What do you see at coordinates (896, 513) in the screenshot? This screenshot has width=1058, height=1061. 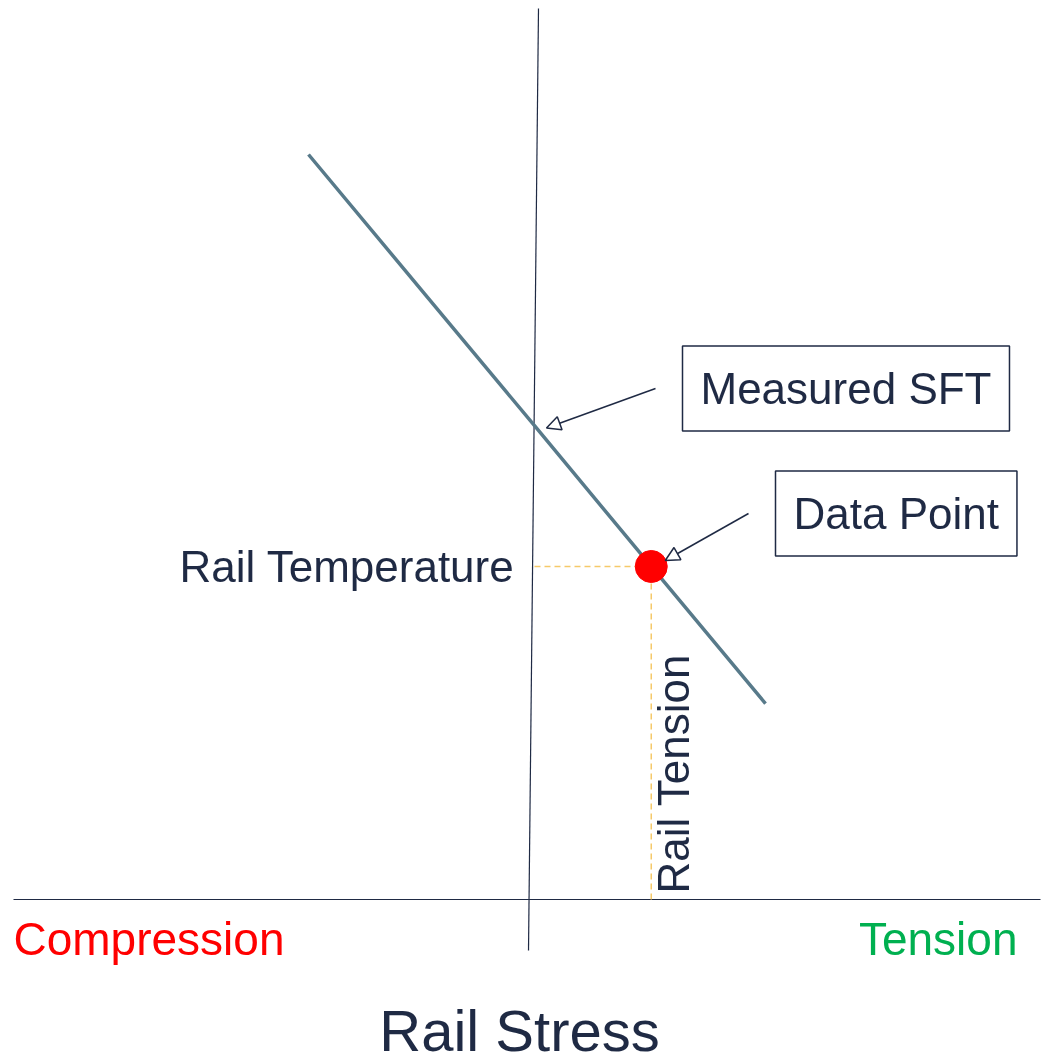 I see `annotation: Data Point` at bounding box center [896, 513].